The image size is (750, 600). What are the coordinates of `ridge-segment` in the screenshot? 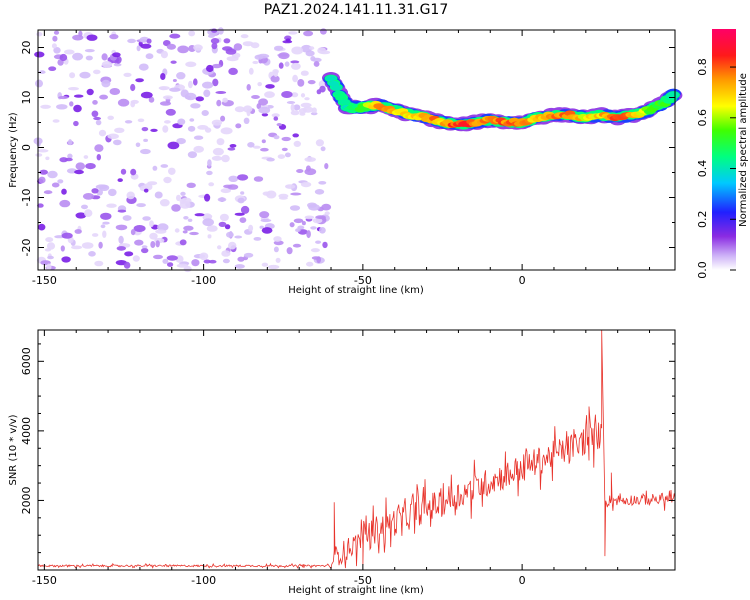 It's located at (331, 78).